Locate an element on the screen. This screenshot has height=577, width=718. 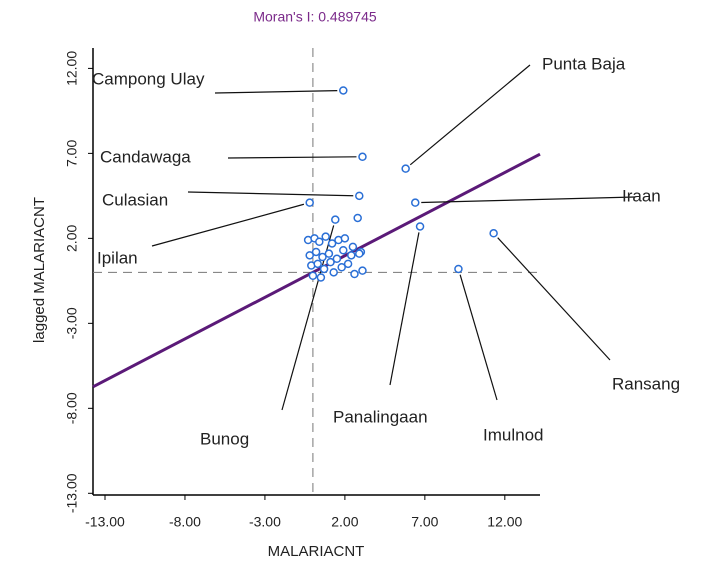
chart-title: Moran's I: 0.489745 is located at coordinates (315, 17).